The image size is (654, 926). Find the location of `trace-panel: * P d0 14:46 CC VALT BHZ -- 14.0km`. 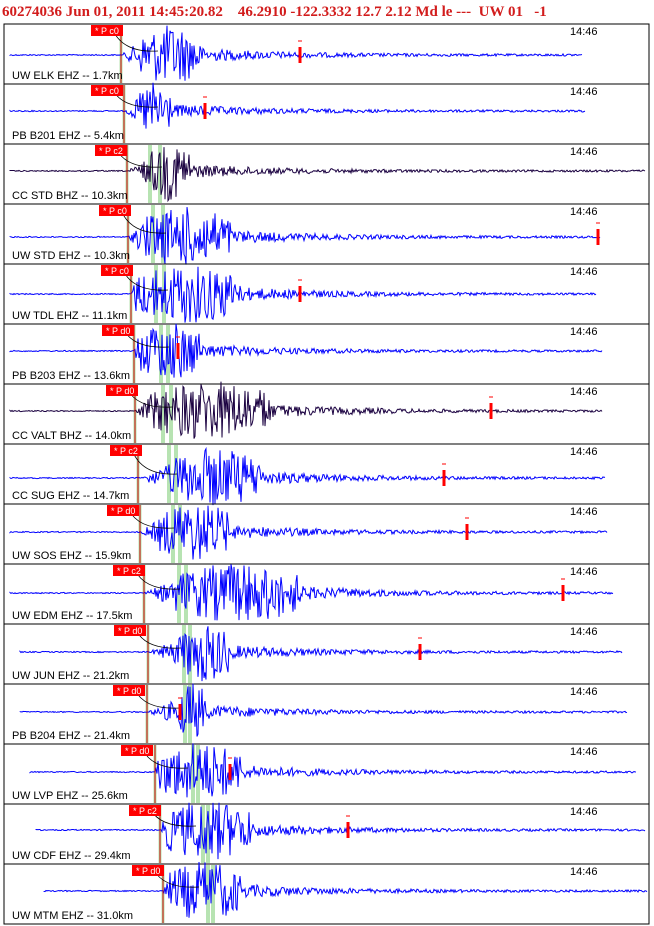

trace-panel: * P d0 14:46 CC VALT BHZ -- 14.0km is located at coordinates (326, 413).